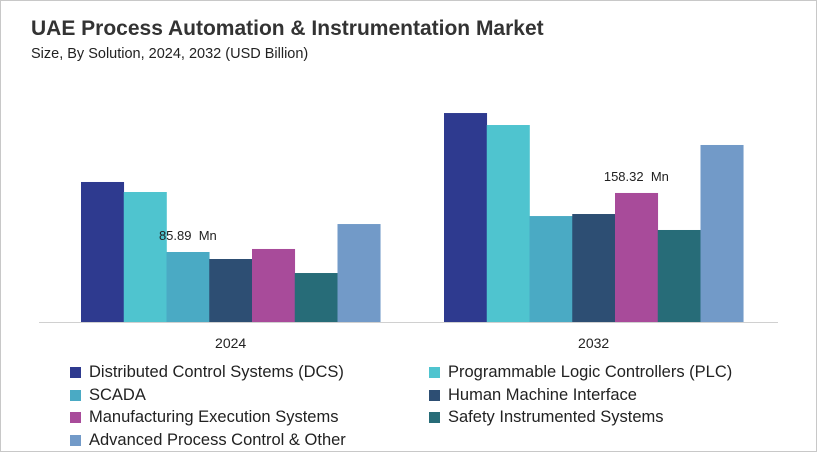 The height and width of the screenshot is (452, 817). What do you see at coordinates (590, 372) in the screenshot?
I see `legend-label: Programmable Logic Controllers (PLC)` at bounding box center [590, 372].